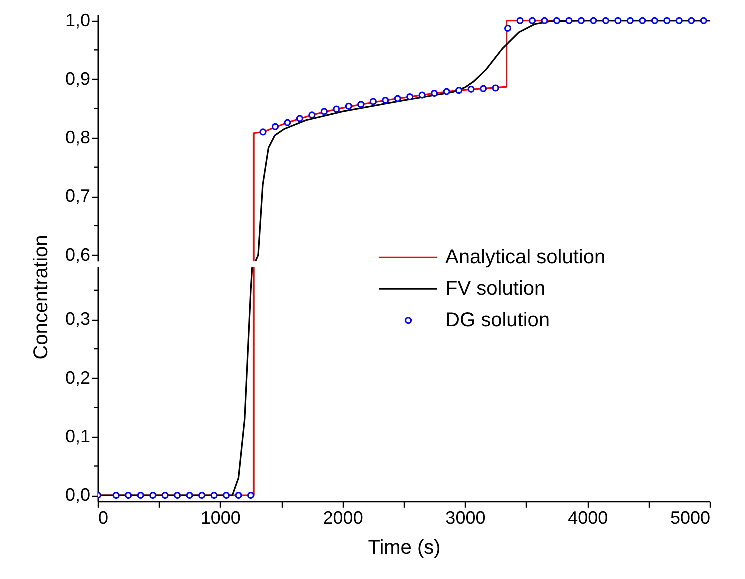 Image resolution: width=745 pixels, height=579 pixels. Describe the element at coordinates (588, 518) in the screenshot. I see `x-tick-label: 4000` at that location.